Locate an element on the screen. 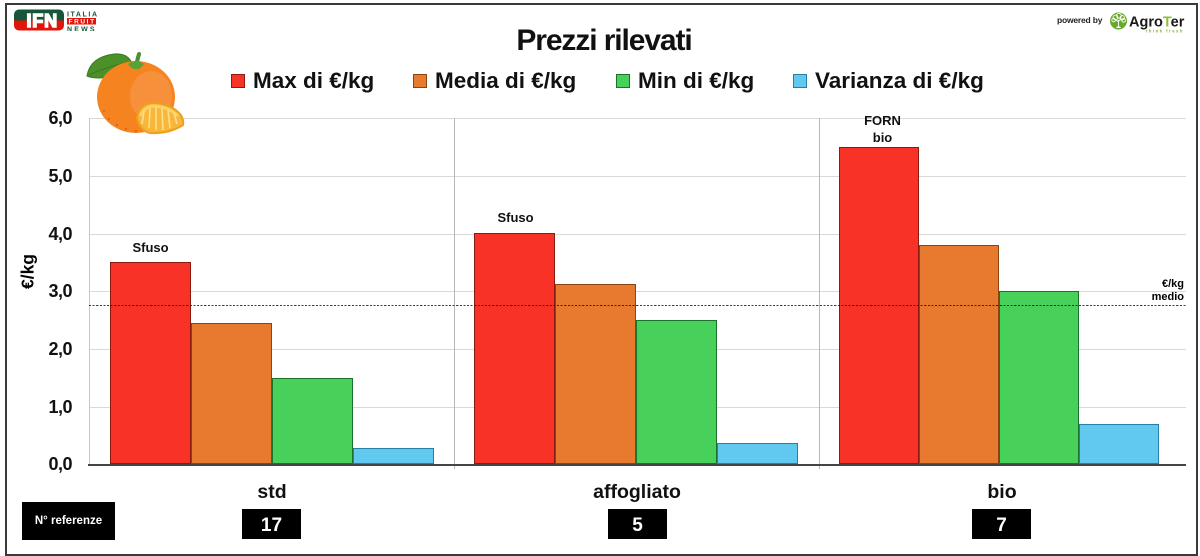 The image size is (1200, 556). svg-text: AgroTer is located at coordinates (1157, 23).